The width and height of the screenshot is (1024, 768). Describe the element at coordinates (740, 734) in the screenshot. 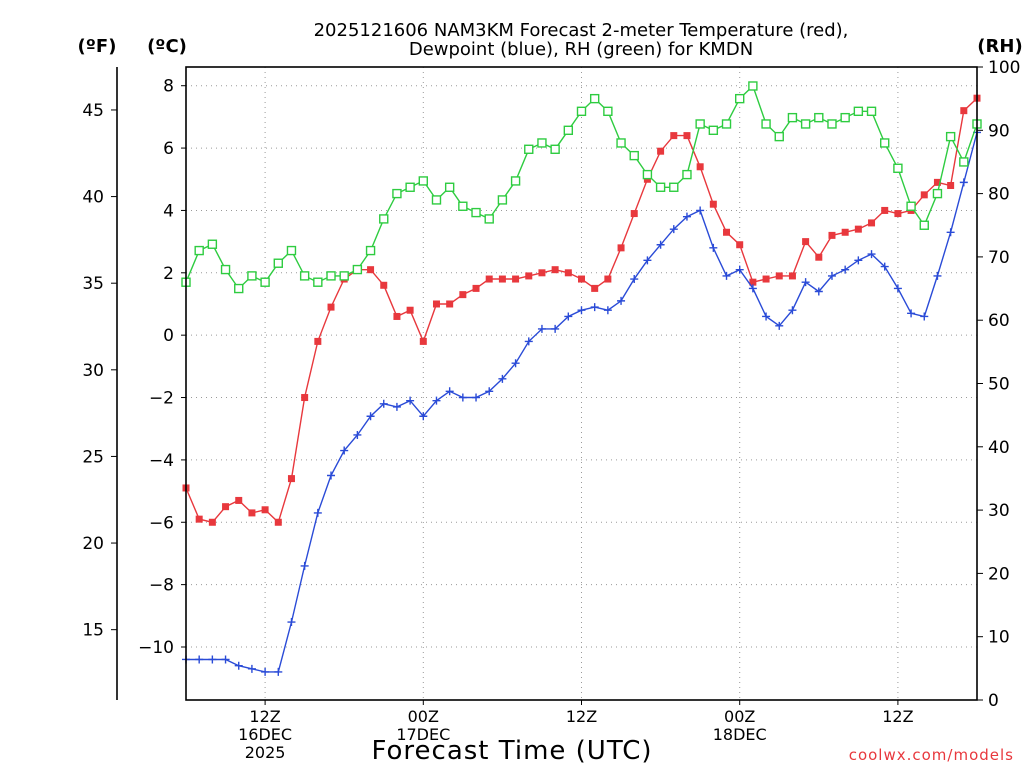

I see `x-tick-label: 18DEC` at that location.